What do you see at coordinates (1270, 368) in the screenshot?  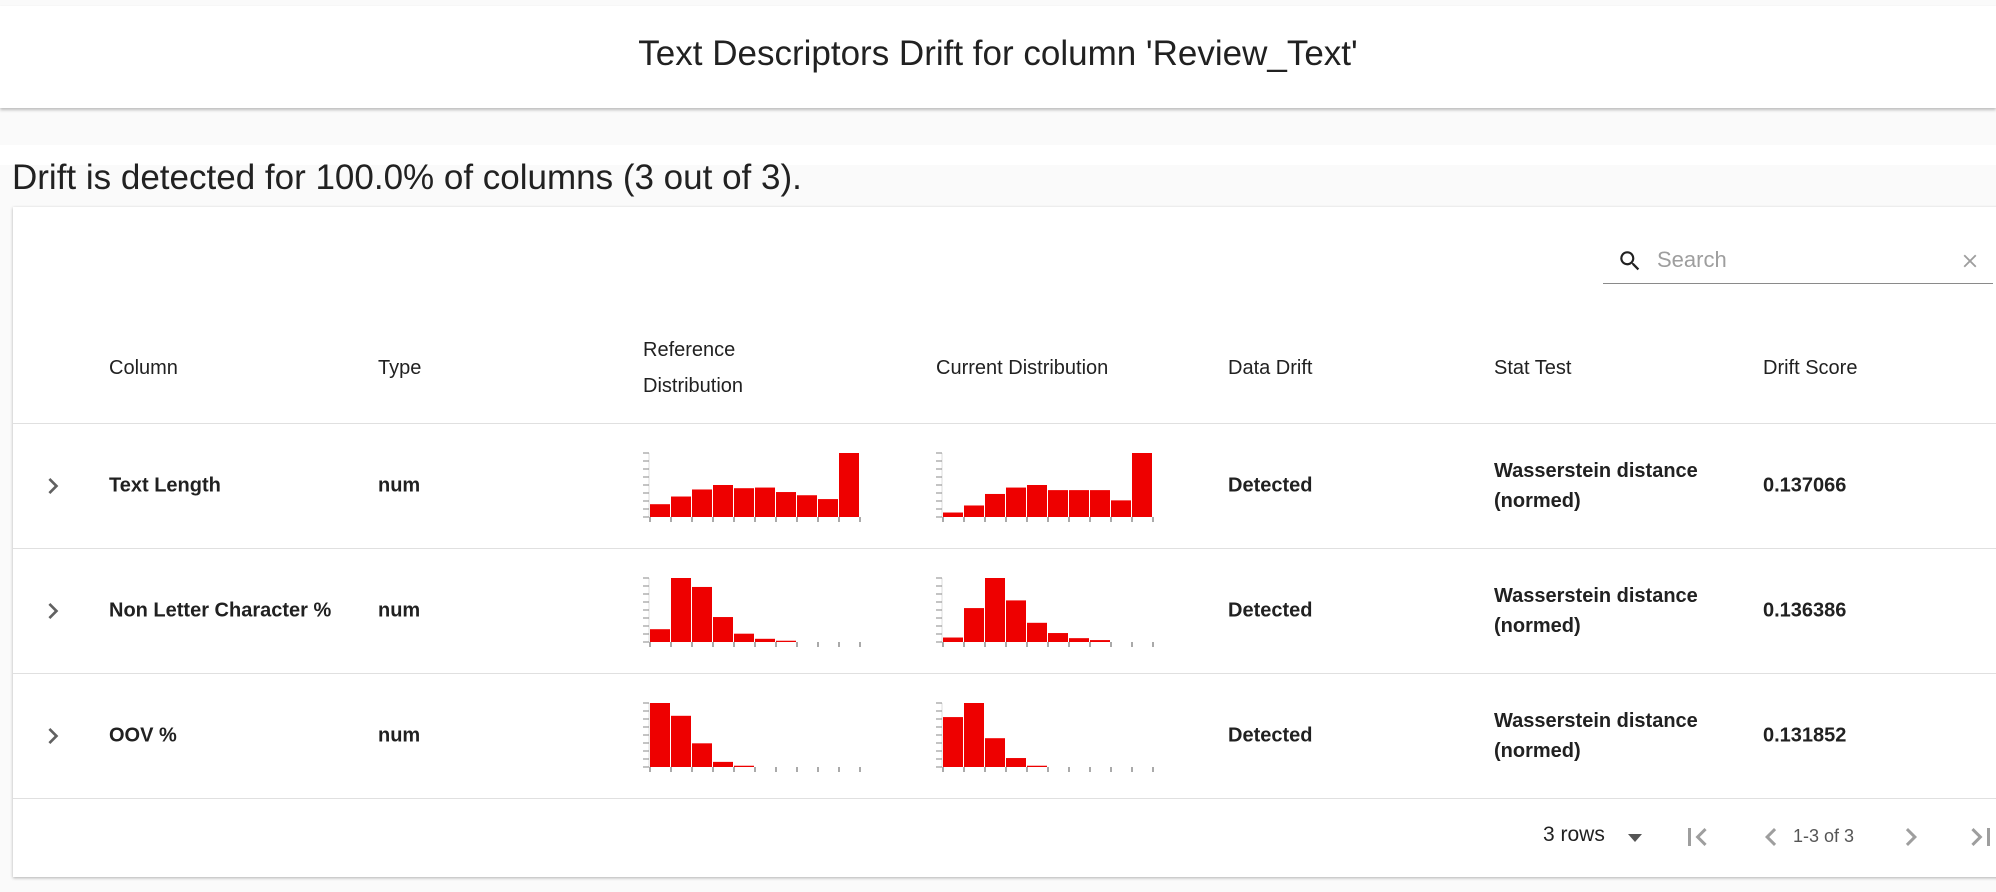 I see `header-data-drift: Data Drift` at bounding box center [1270, 368].